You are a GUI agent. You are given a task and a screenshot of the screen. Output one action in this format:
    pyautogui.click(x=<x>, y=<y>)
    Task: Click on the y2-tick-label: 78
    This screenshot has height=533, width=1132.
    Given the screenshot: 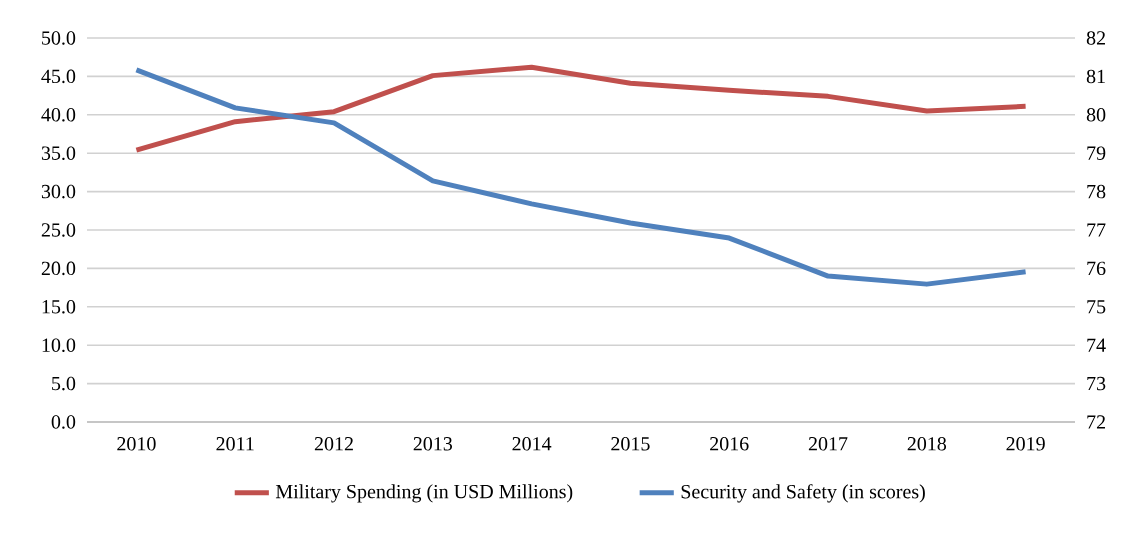 What is the action you would take?
    pyautogui.click(x=1096, y=191)
    